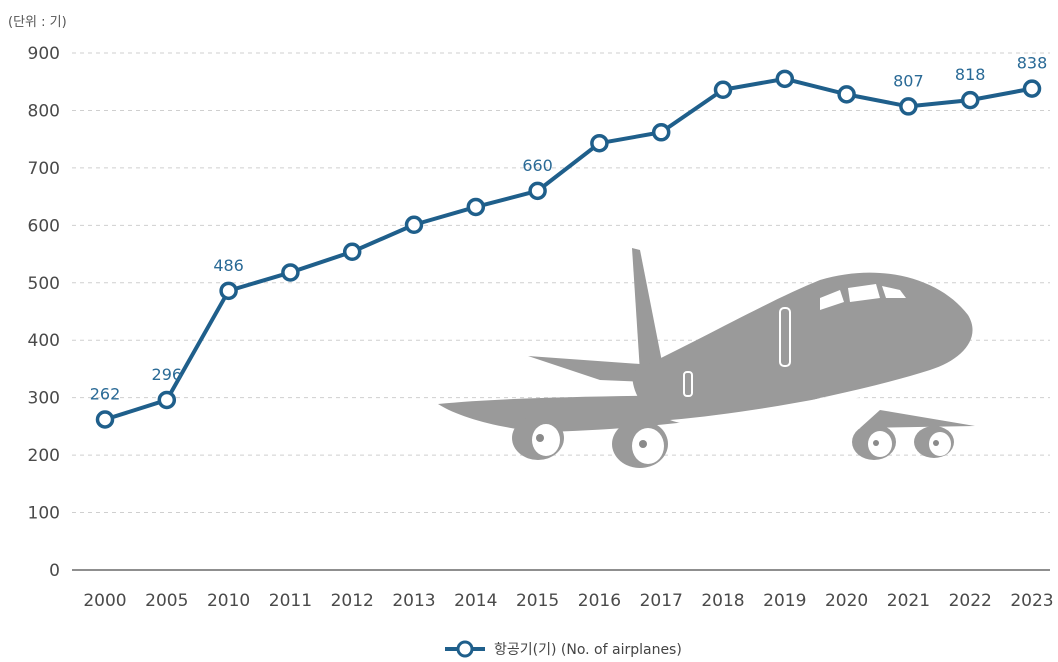  What do you see at coordinates (970, 74) in the screenshot?
I see `data-label: 818` at bounding box center [970, 74].